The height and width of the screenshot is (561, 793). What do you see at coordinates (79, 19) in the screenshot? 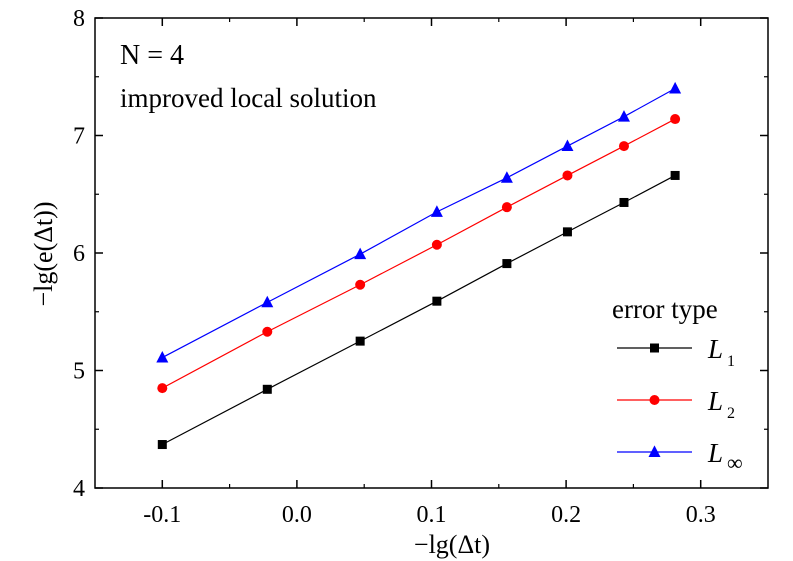
I see `y-tick-label: 8` at bounding box center [79, 19].